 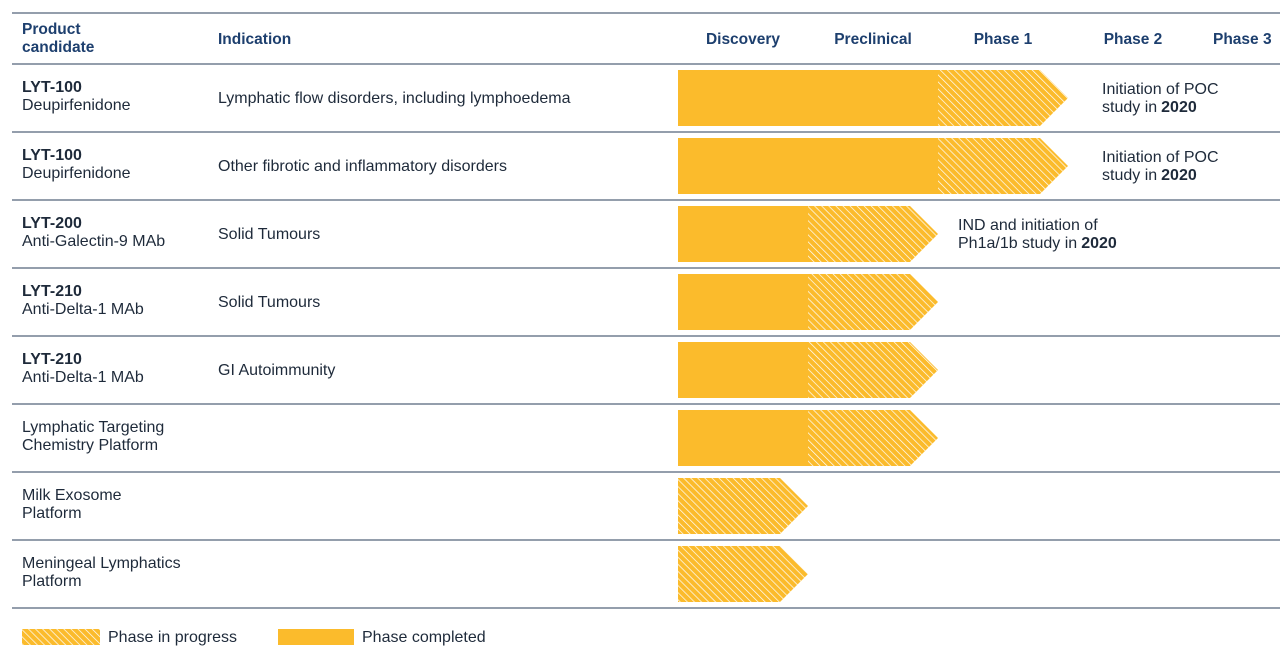 I want to click on note-text: Ph1a/1b study in, so click(x=1017, y=243).